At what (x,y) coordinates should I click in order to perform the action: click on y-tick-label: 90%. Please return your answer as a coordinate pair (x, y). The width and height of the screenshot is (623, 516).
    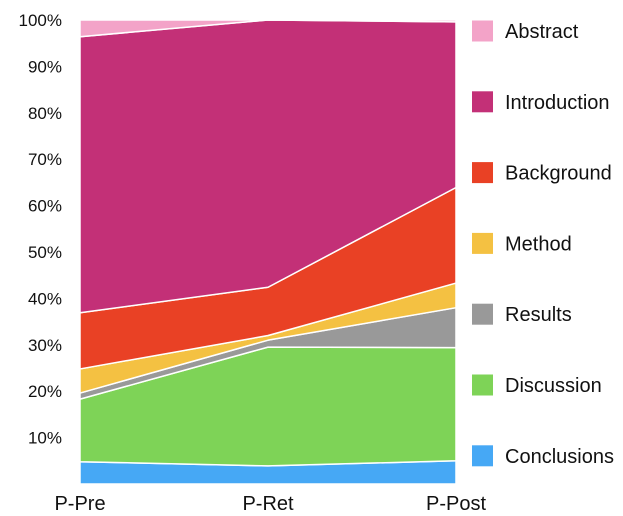
    Looking at the image, I should click on (45, 66).